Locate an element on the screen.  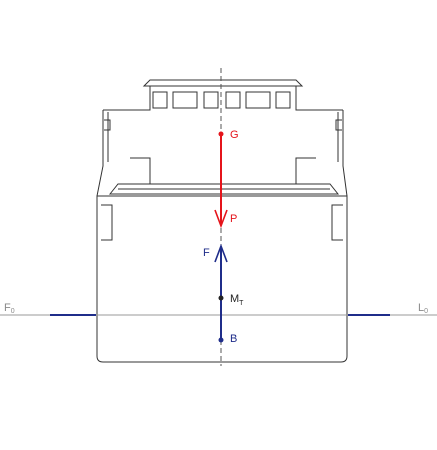
label-l0-main: L is located at coordinates (421, 308).